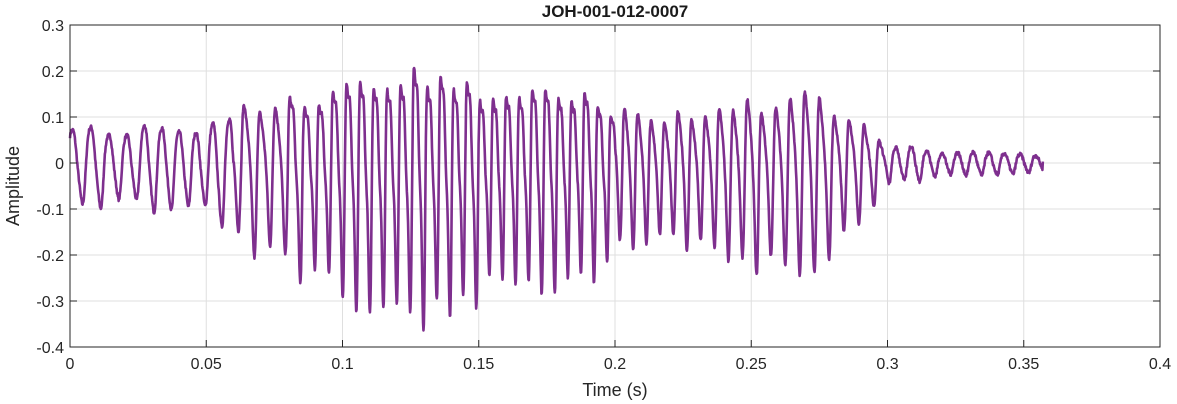 This screenshot has width=1177, height=404. What do you see at coordinates (13, 186) in the screenshot?
I see `y-axis-label: Amplitude` at bounding box center [13, 186].